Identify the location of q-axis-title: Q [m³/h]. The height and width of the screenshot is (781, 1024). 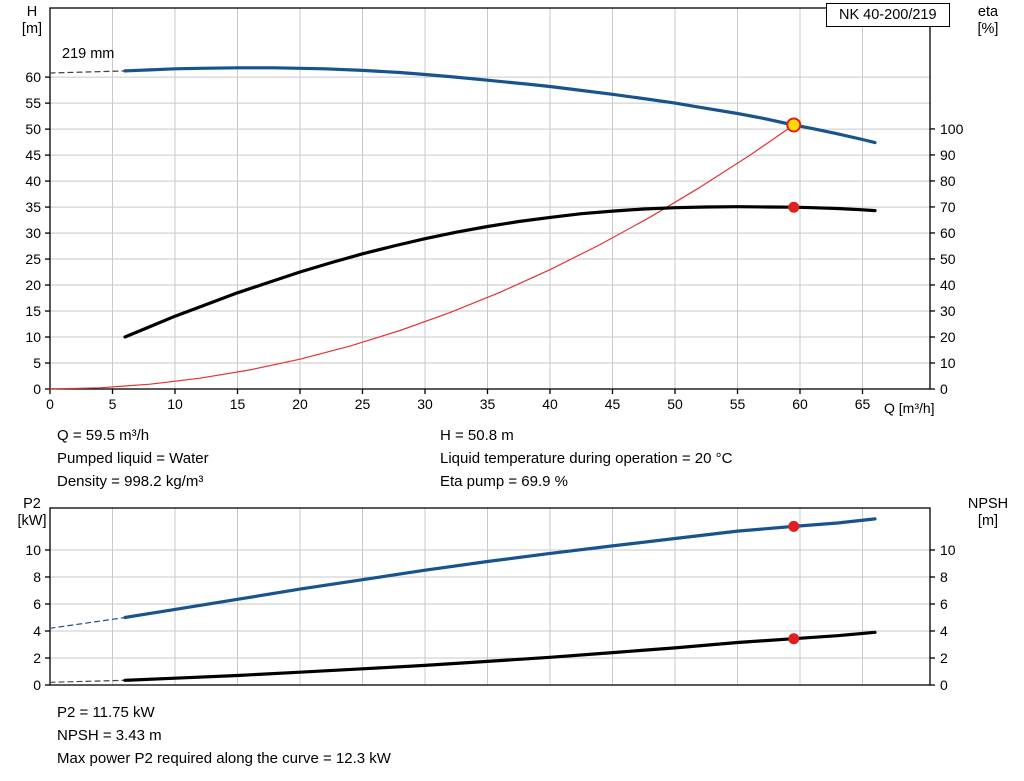
(909, 408).